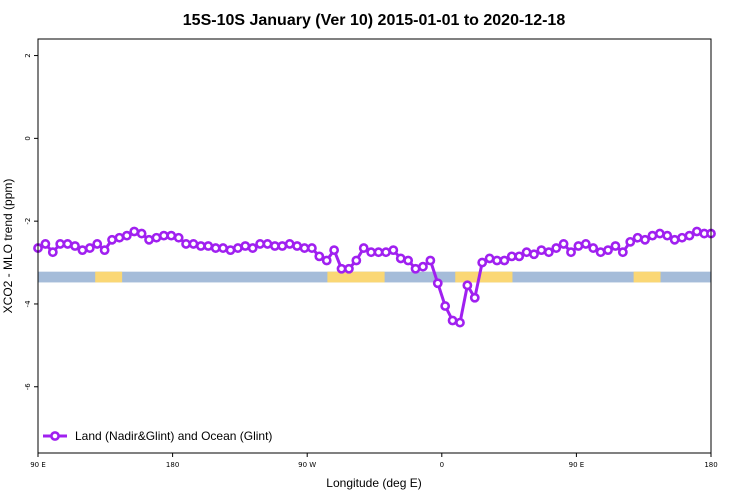 The image size is (750, 500). What do you see at coordinates (442, 465) in the screenshot?
I see `x-tick-label: 0` at bounding box center [442, 465].